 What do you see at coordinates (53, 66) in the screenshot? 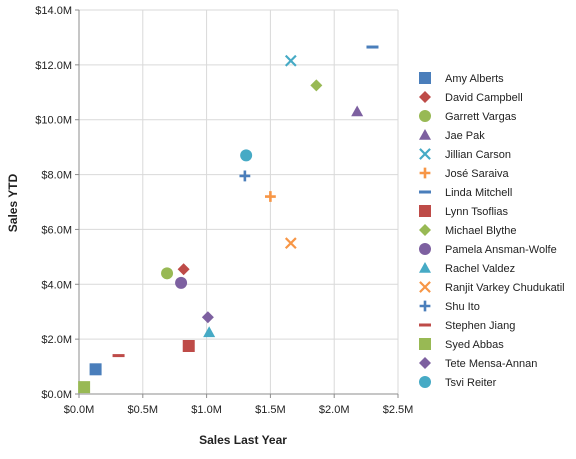
I see `y-tick-label: $12.0M` at bounding box center [53, 66].